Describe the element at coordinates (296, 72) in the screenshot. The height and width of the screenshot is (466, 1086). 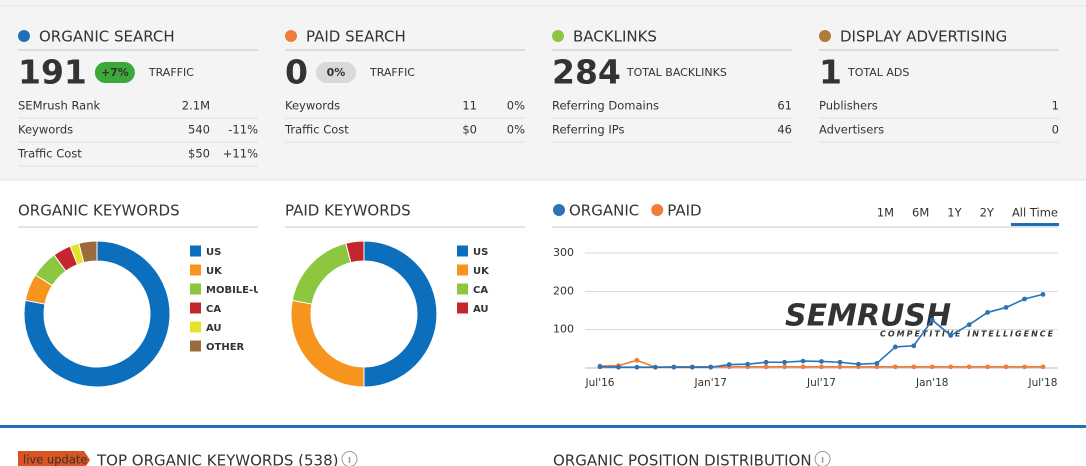
I see `big-number: 0` at that location.